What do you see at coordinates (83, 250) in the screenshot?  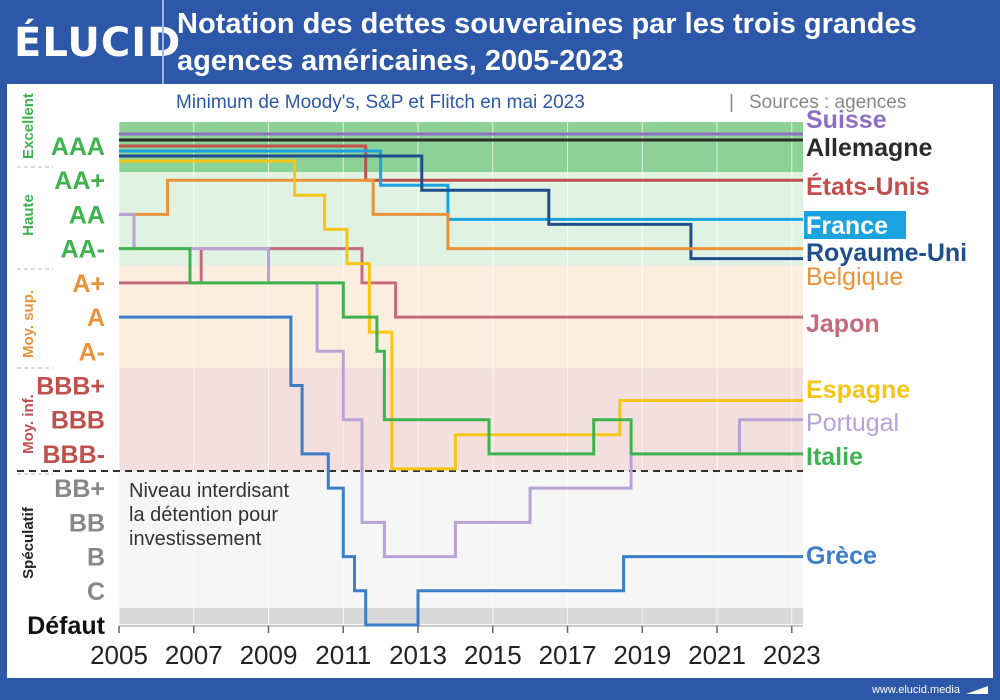 I see `rating-label: AA-` at bounding box center [83, 250].